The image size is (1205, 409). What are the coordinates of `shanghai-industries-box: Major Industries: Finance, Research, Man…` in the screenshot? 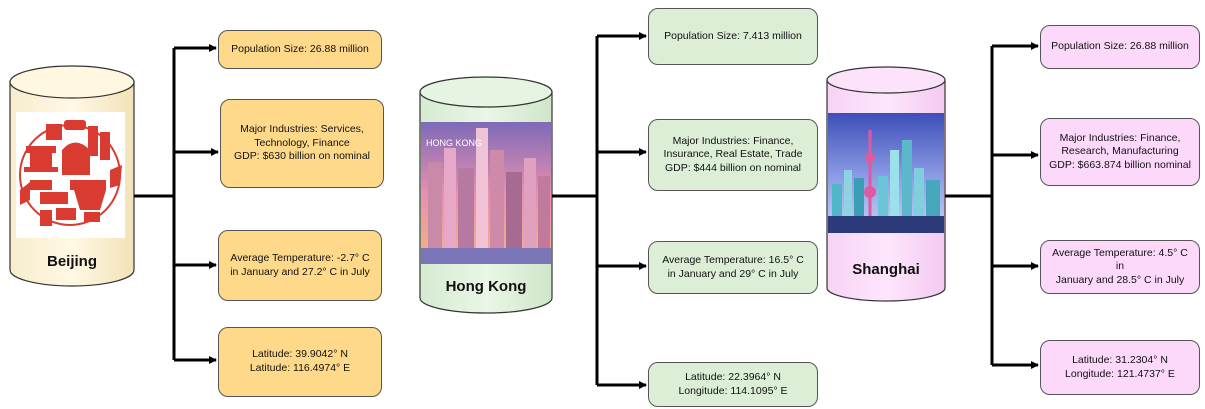 It's located at (1120, 152).